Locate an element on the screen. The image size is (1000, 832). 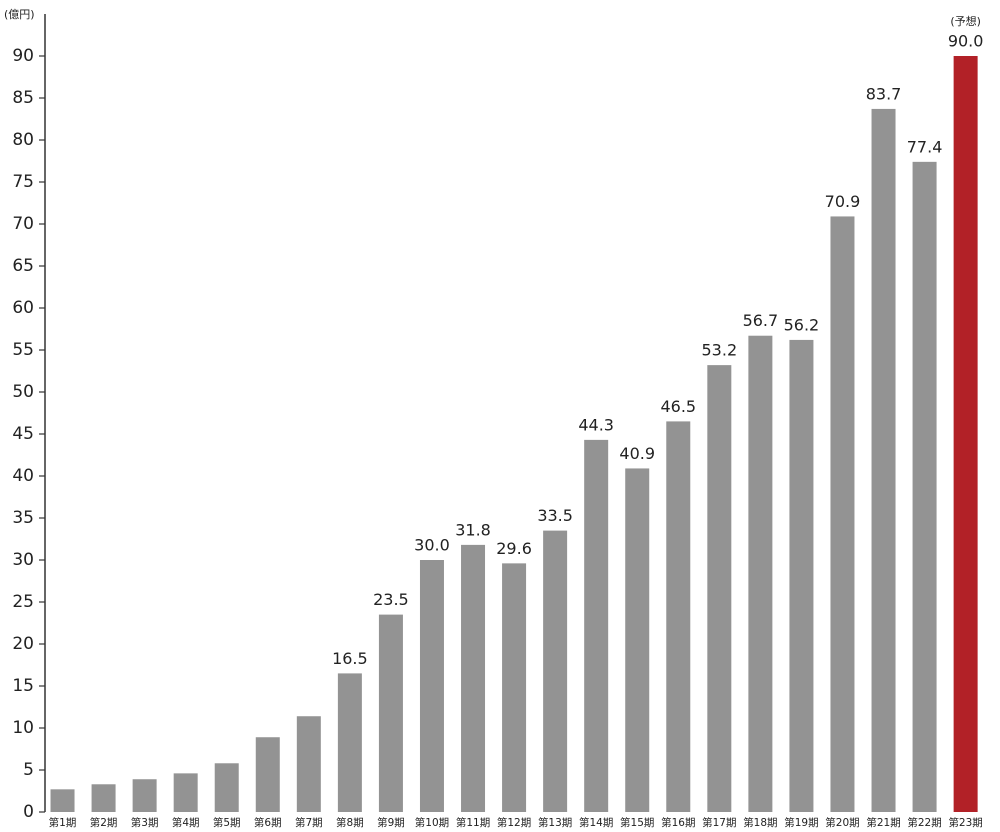
x-tick-label: 第23期 is located at coordinates (965, 822).